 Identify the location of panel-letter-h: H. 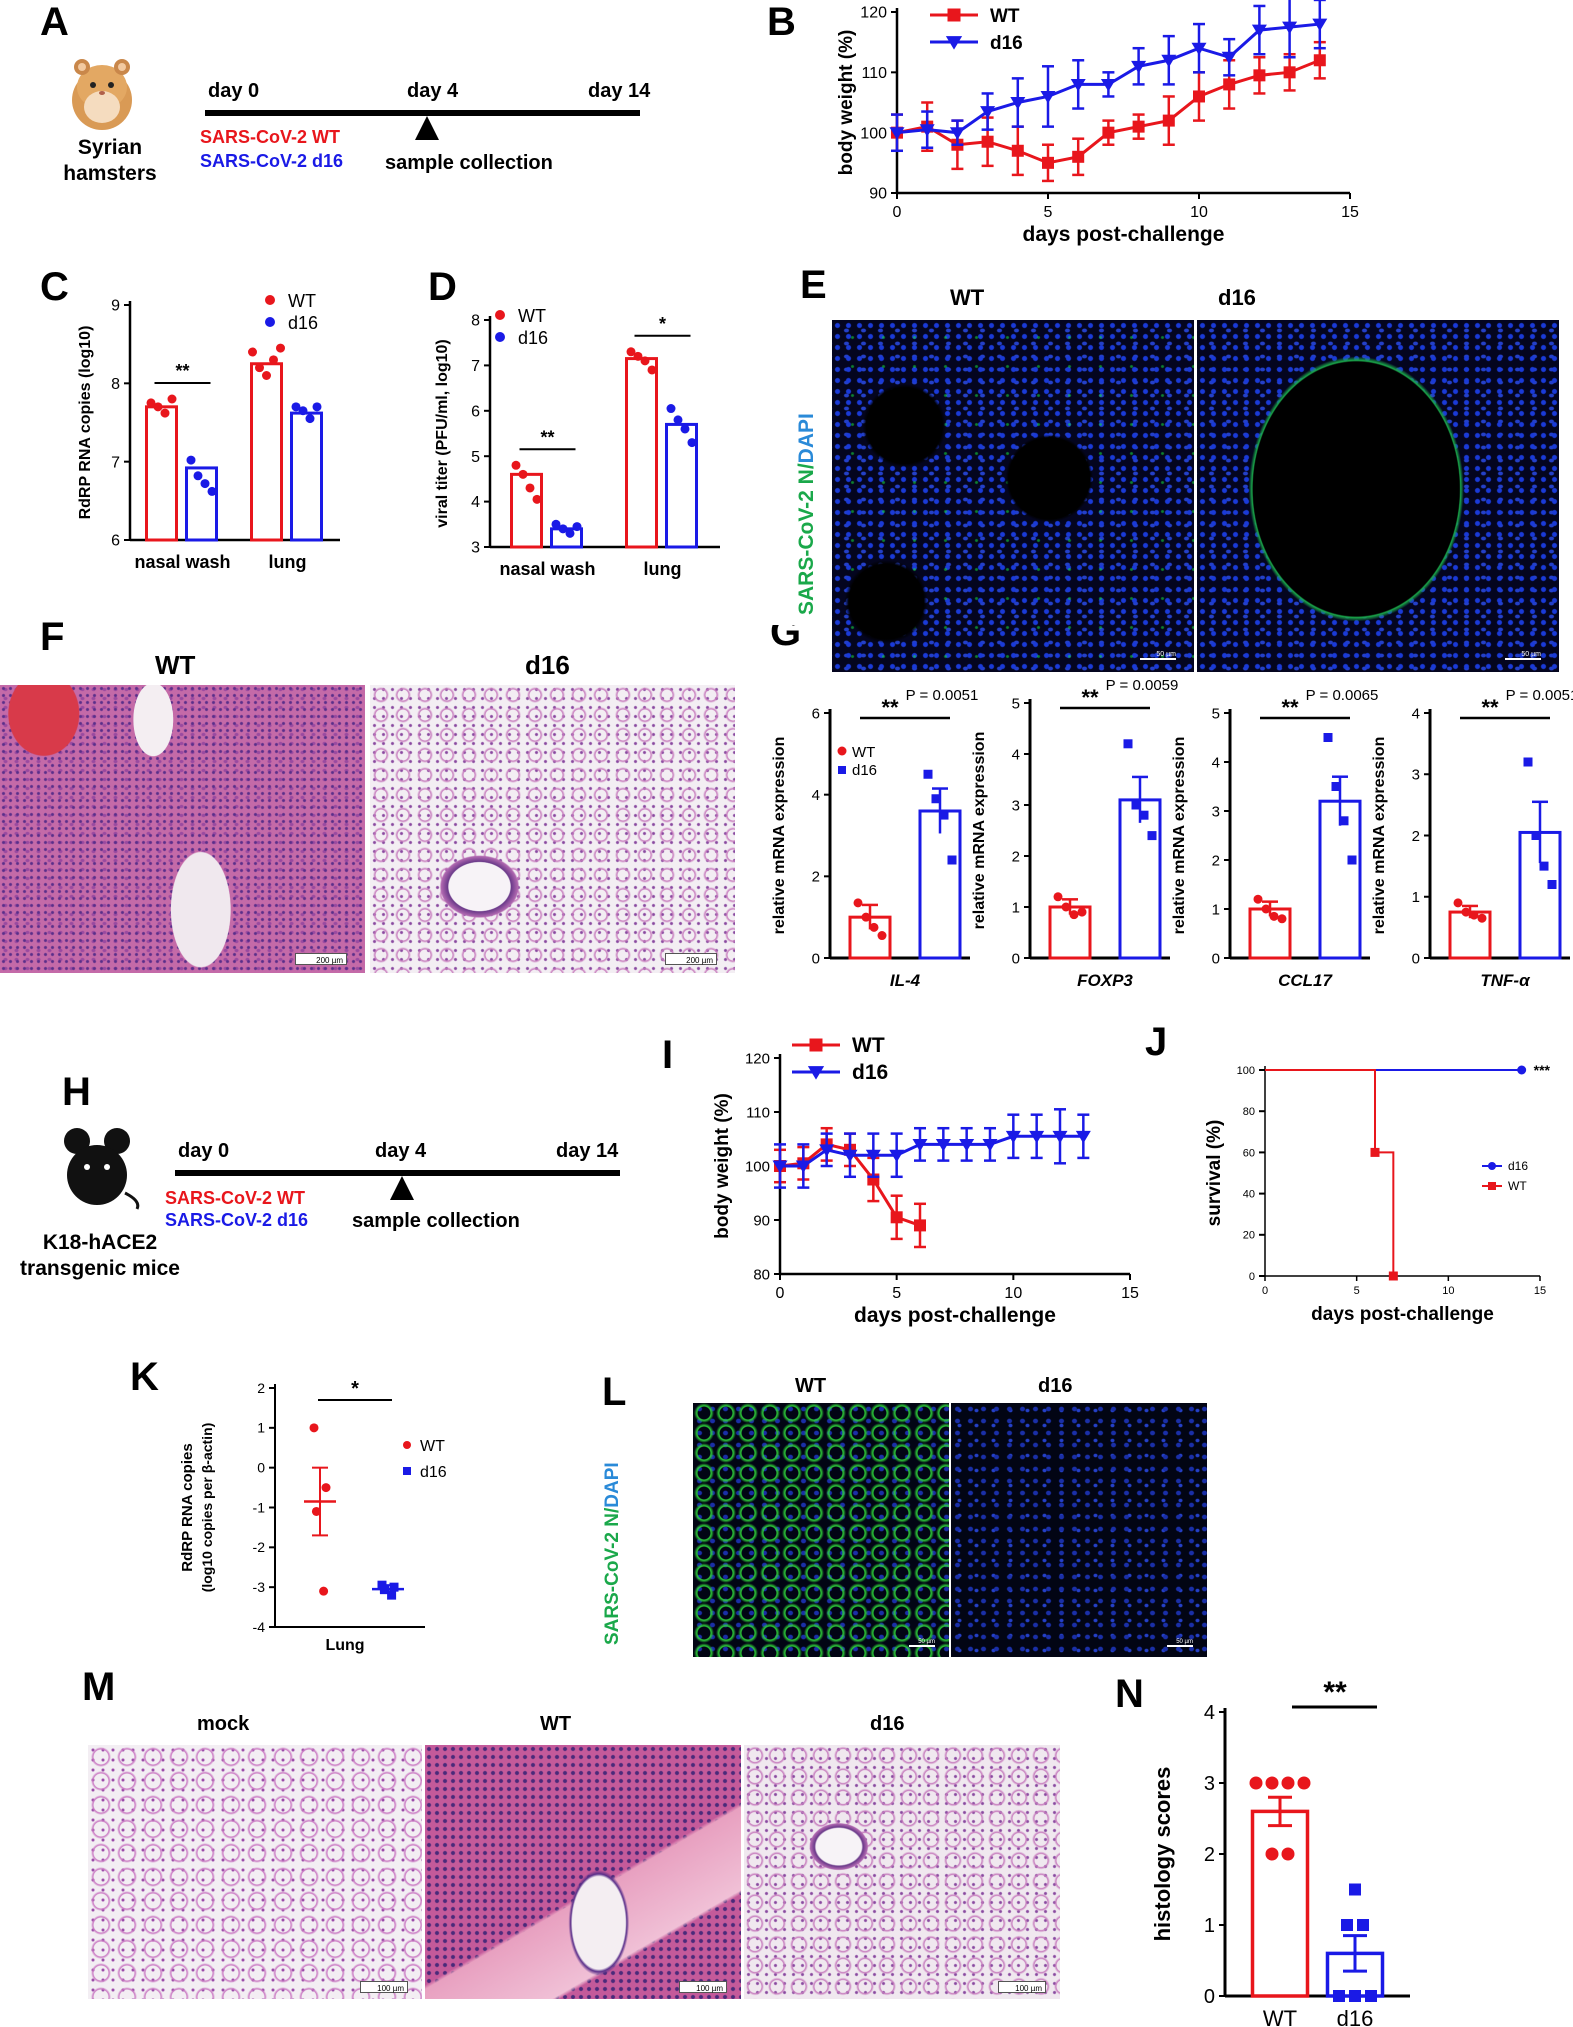
(76, 1092).